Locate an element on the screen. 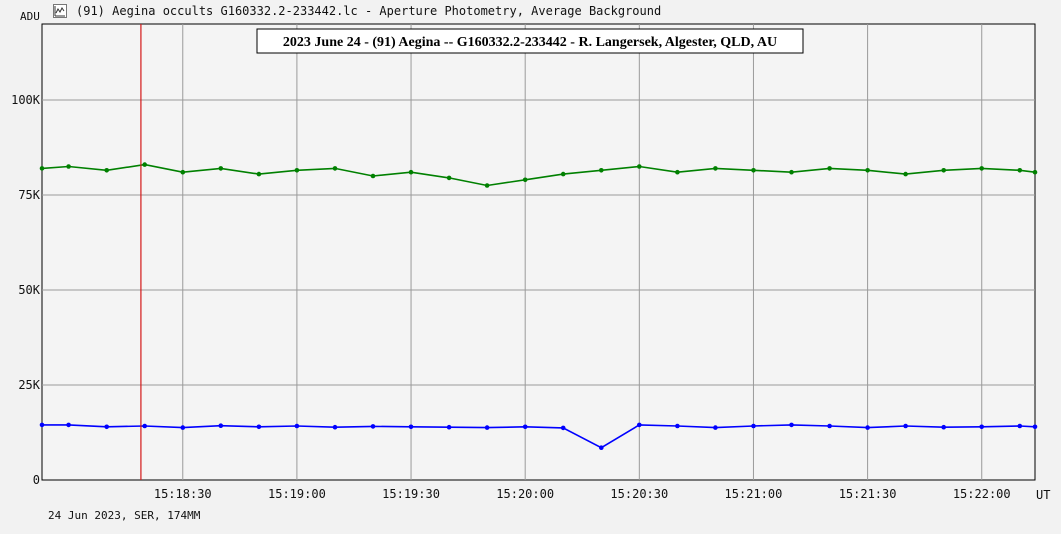 The image size is (1061, 534). y-tick-label: 0 is located at coordinates (36, 480).